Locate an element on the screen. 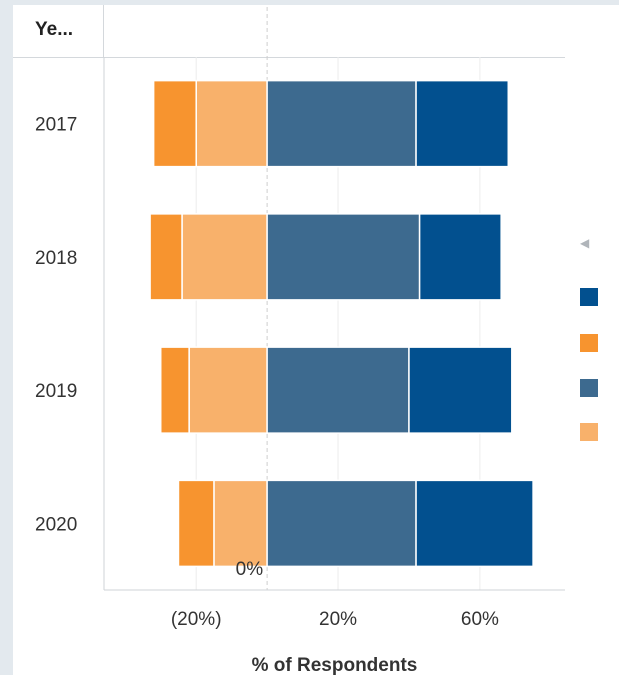  x-tick-label: (20%) is located at coordinates (196, 619).